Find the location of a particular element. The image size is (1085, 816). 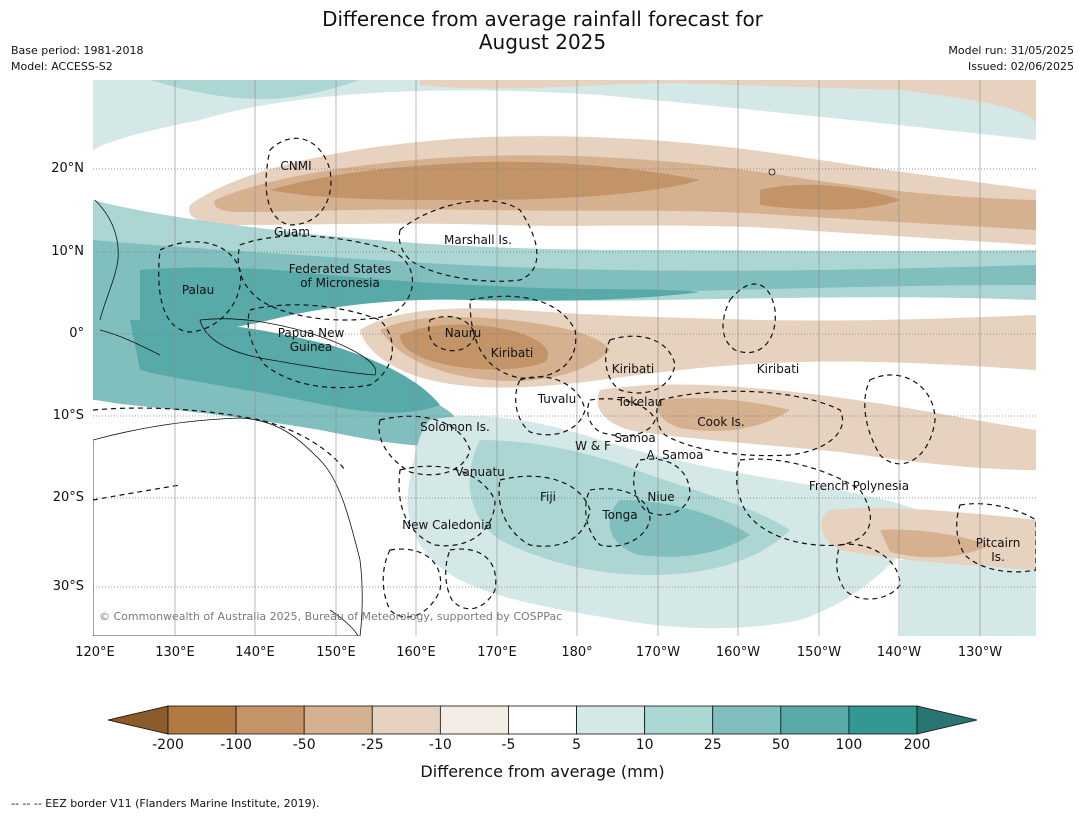

lon-label-120e: 120°E is located at coordinates (95, 652).